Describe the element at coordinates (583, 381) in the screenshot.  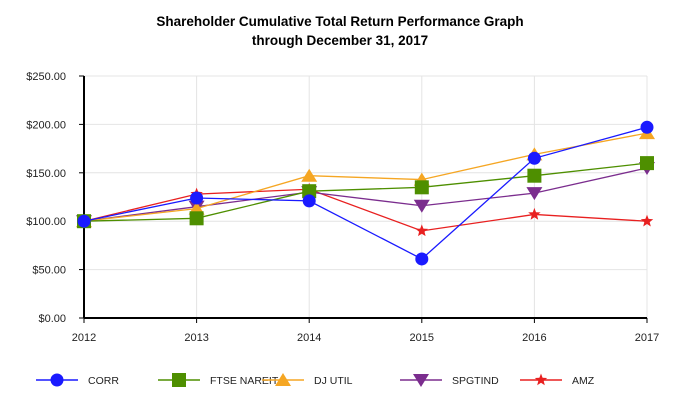
I see `legend-label: AMZ` at that location.